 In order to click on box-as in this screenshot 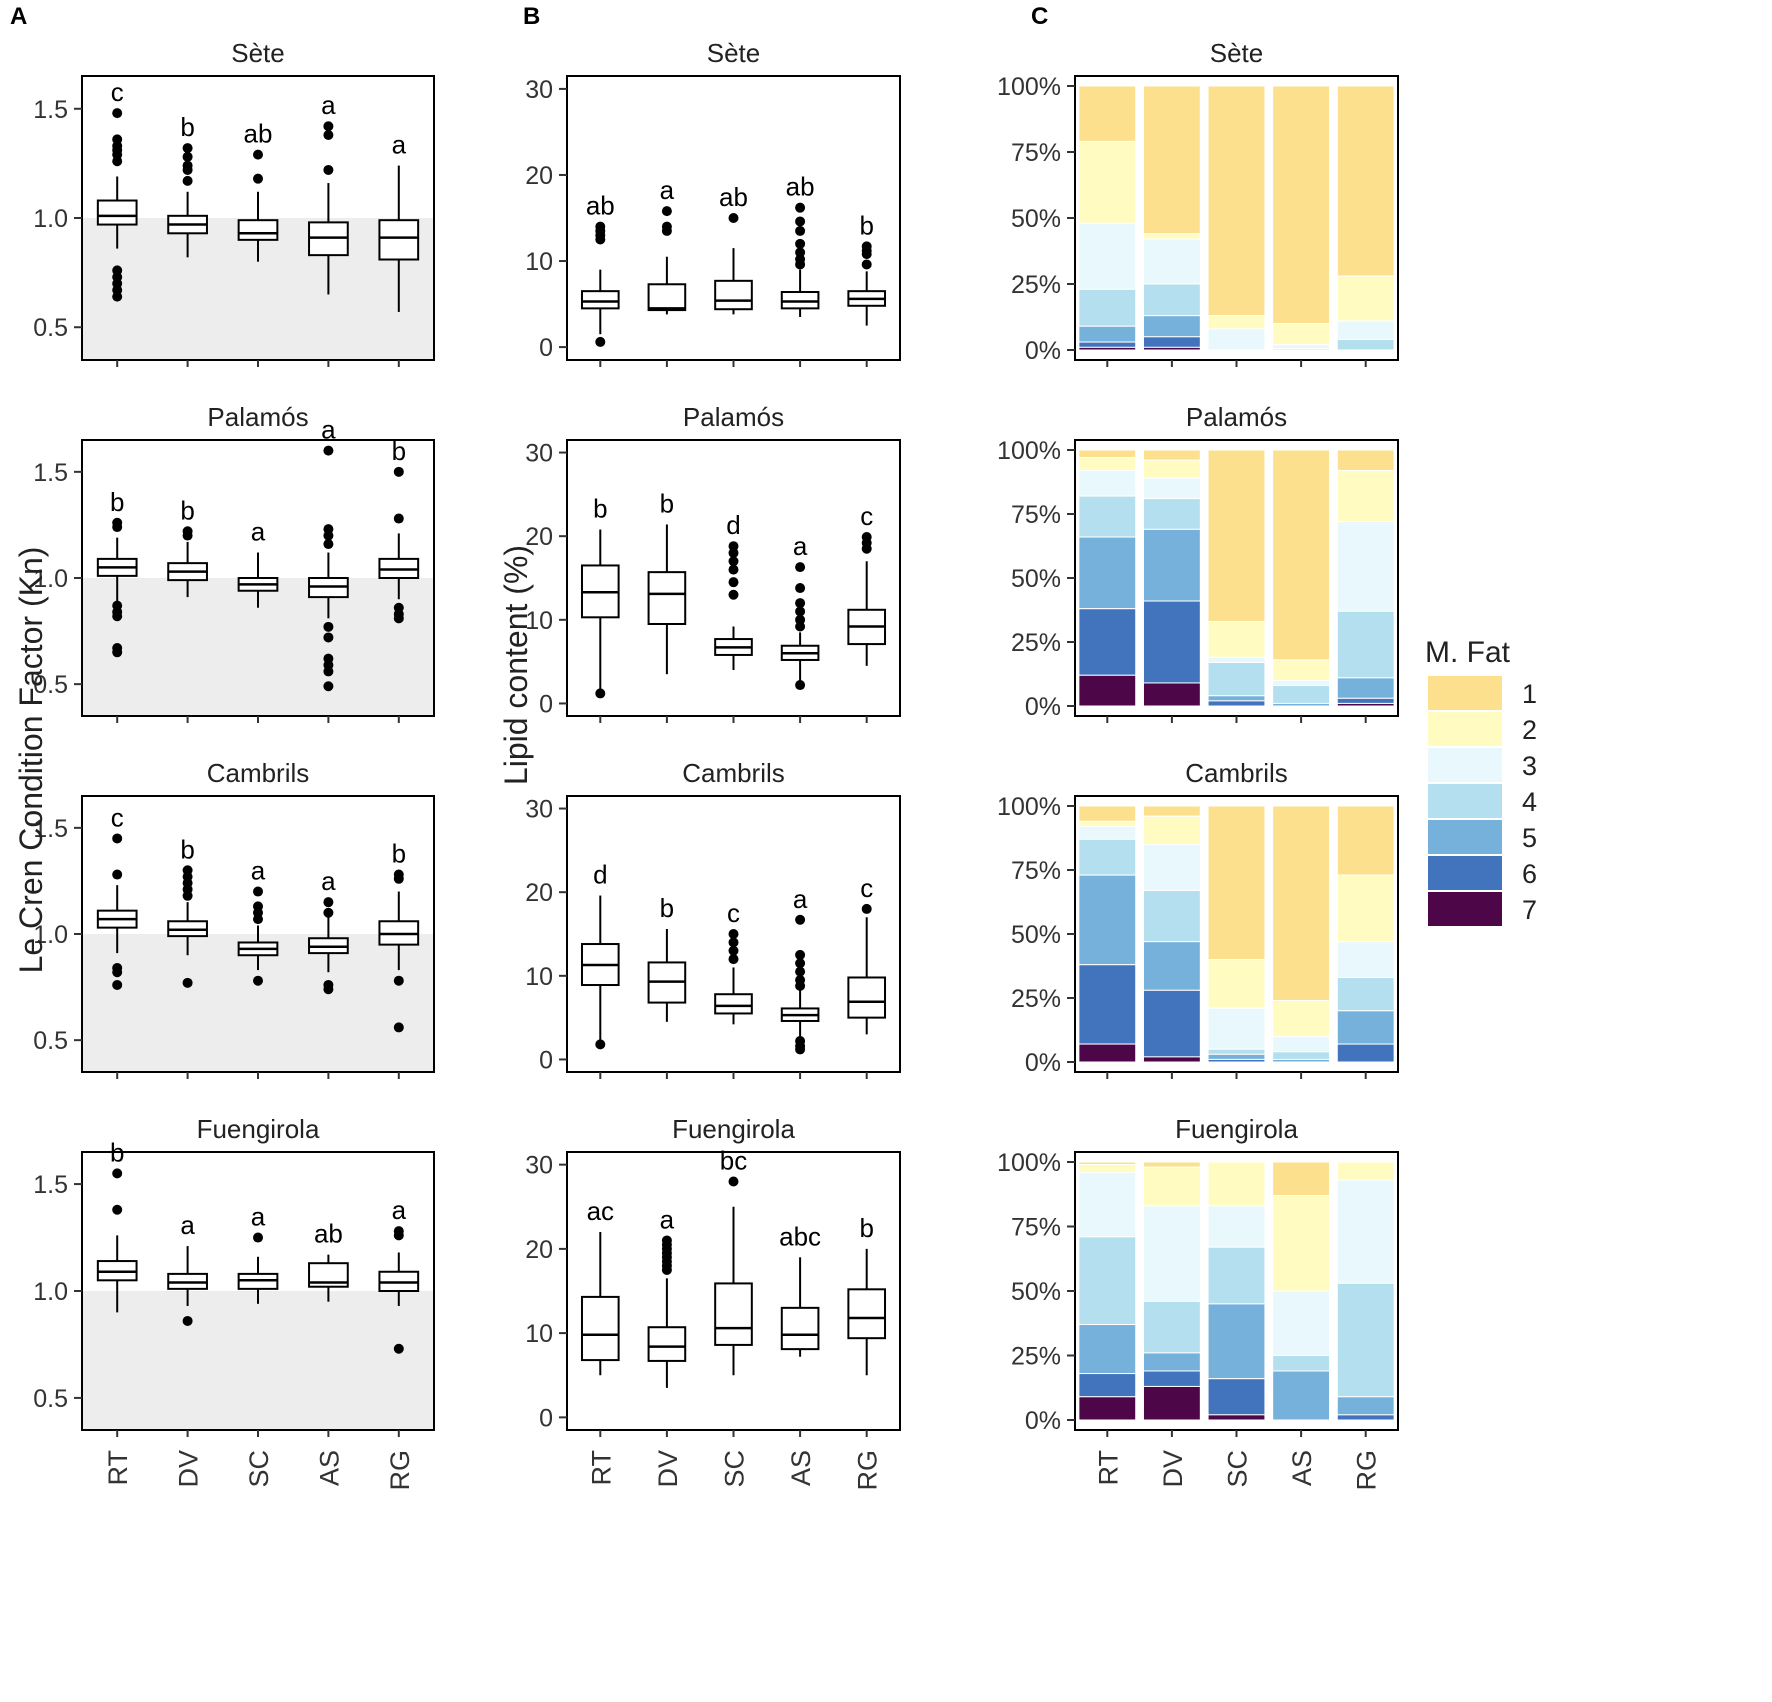, I will do `click(800, 1307)`.